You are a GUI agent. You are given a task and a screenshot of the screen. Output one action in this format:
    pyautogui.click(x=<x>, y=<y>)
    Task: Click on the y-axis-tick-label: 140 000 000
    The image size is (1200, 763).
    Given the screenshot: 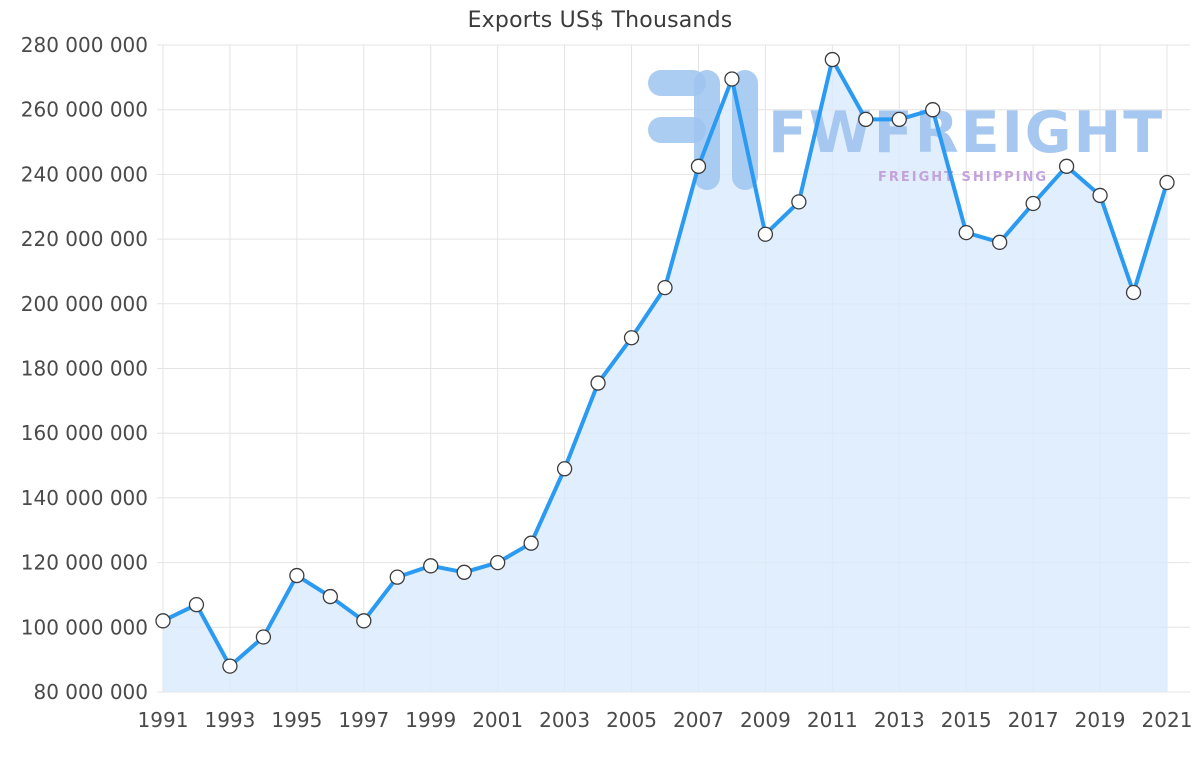 What is the action you would take?
    pyautogui.click(x=84, y=498)
    